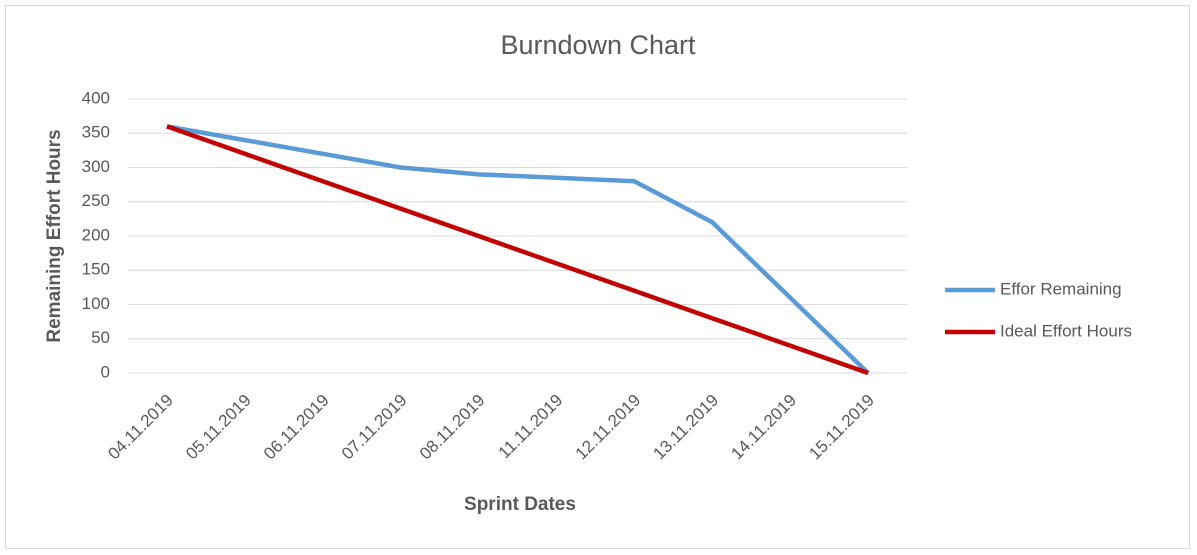 The image size is (1197, 555). I want to click on y-tick-label: 50, so click(100, 337).